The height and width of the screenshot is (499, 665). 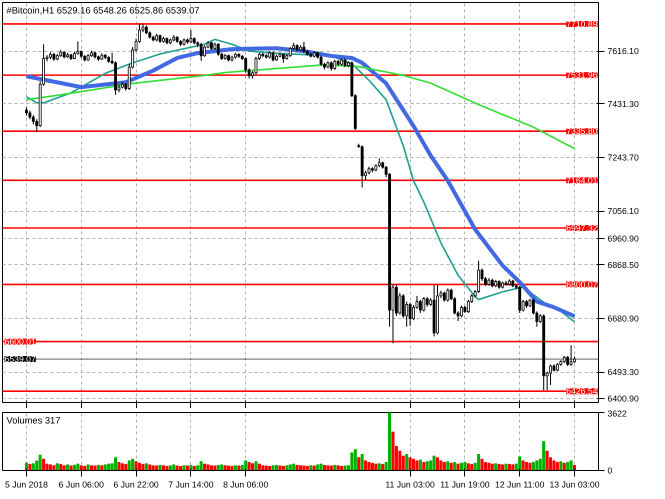 What do you see at coordinates (623, 265) in the screenshot?
I see `y-tick-label: 6868.50` at bounding box center [623, 265].